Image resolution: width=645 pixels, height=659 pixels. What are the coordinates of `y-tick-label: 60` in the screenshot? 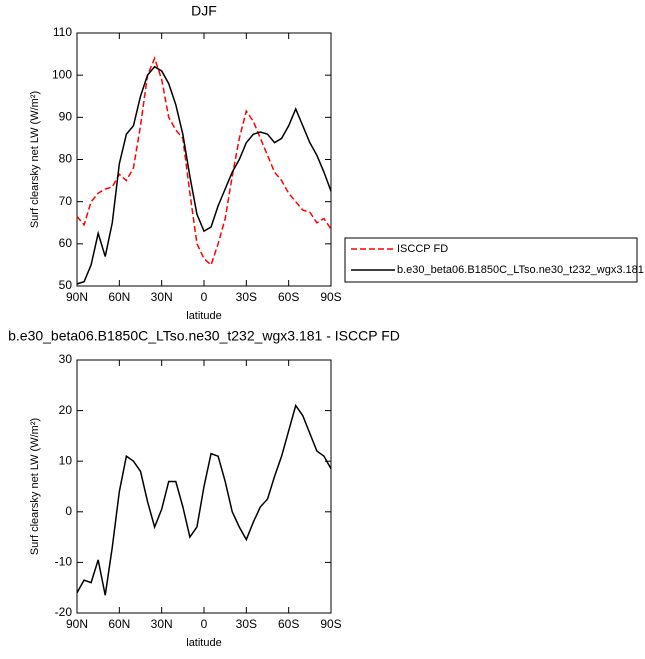 It's located at (66, 243).